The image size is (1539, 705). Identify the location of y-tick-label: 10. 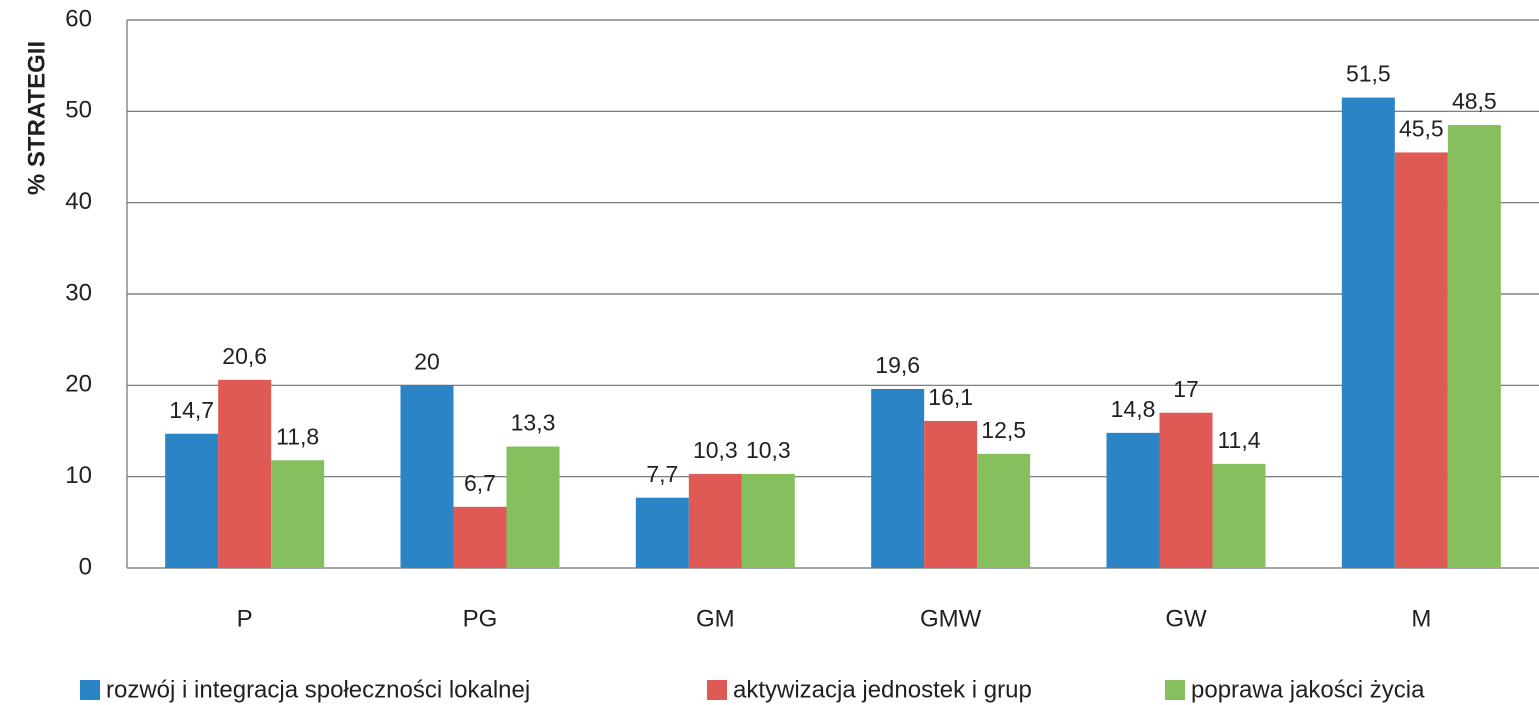
(78, 475).